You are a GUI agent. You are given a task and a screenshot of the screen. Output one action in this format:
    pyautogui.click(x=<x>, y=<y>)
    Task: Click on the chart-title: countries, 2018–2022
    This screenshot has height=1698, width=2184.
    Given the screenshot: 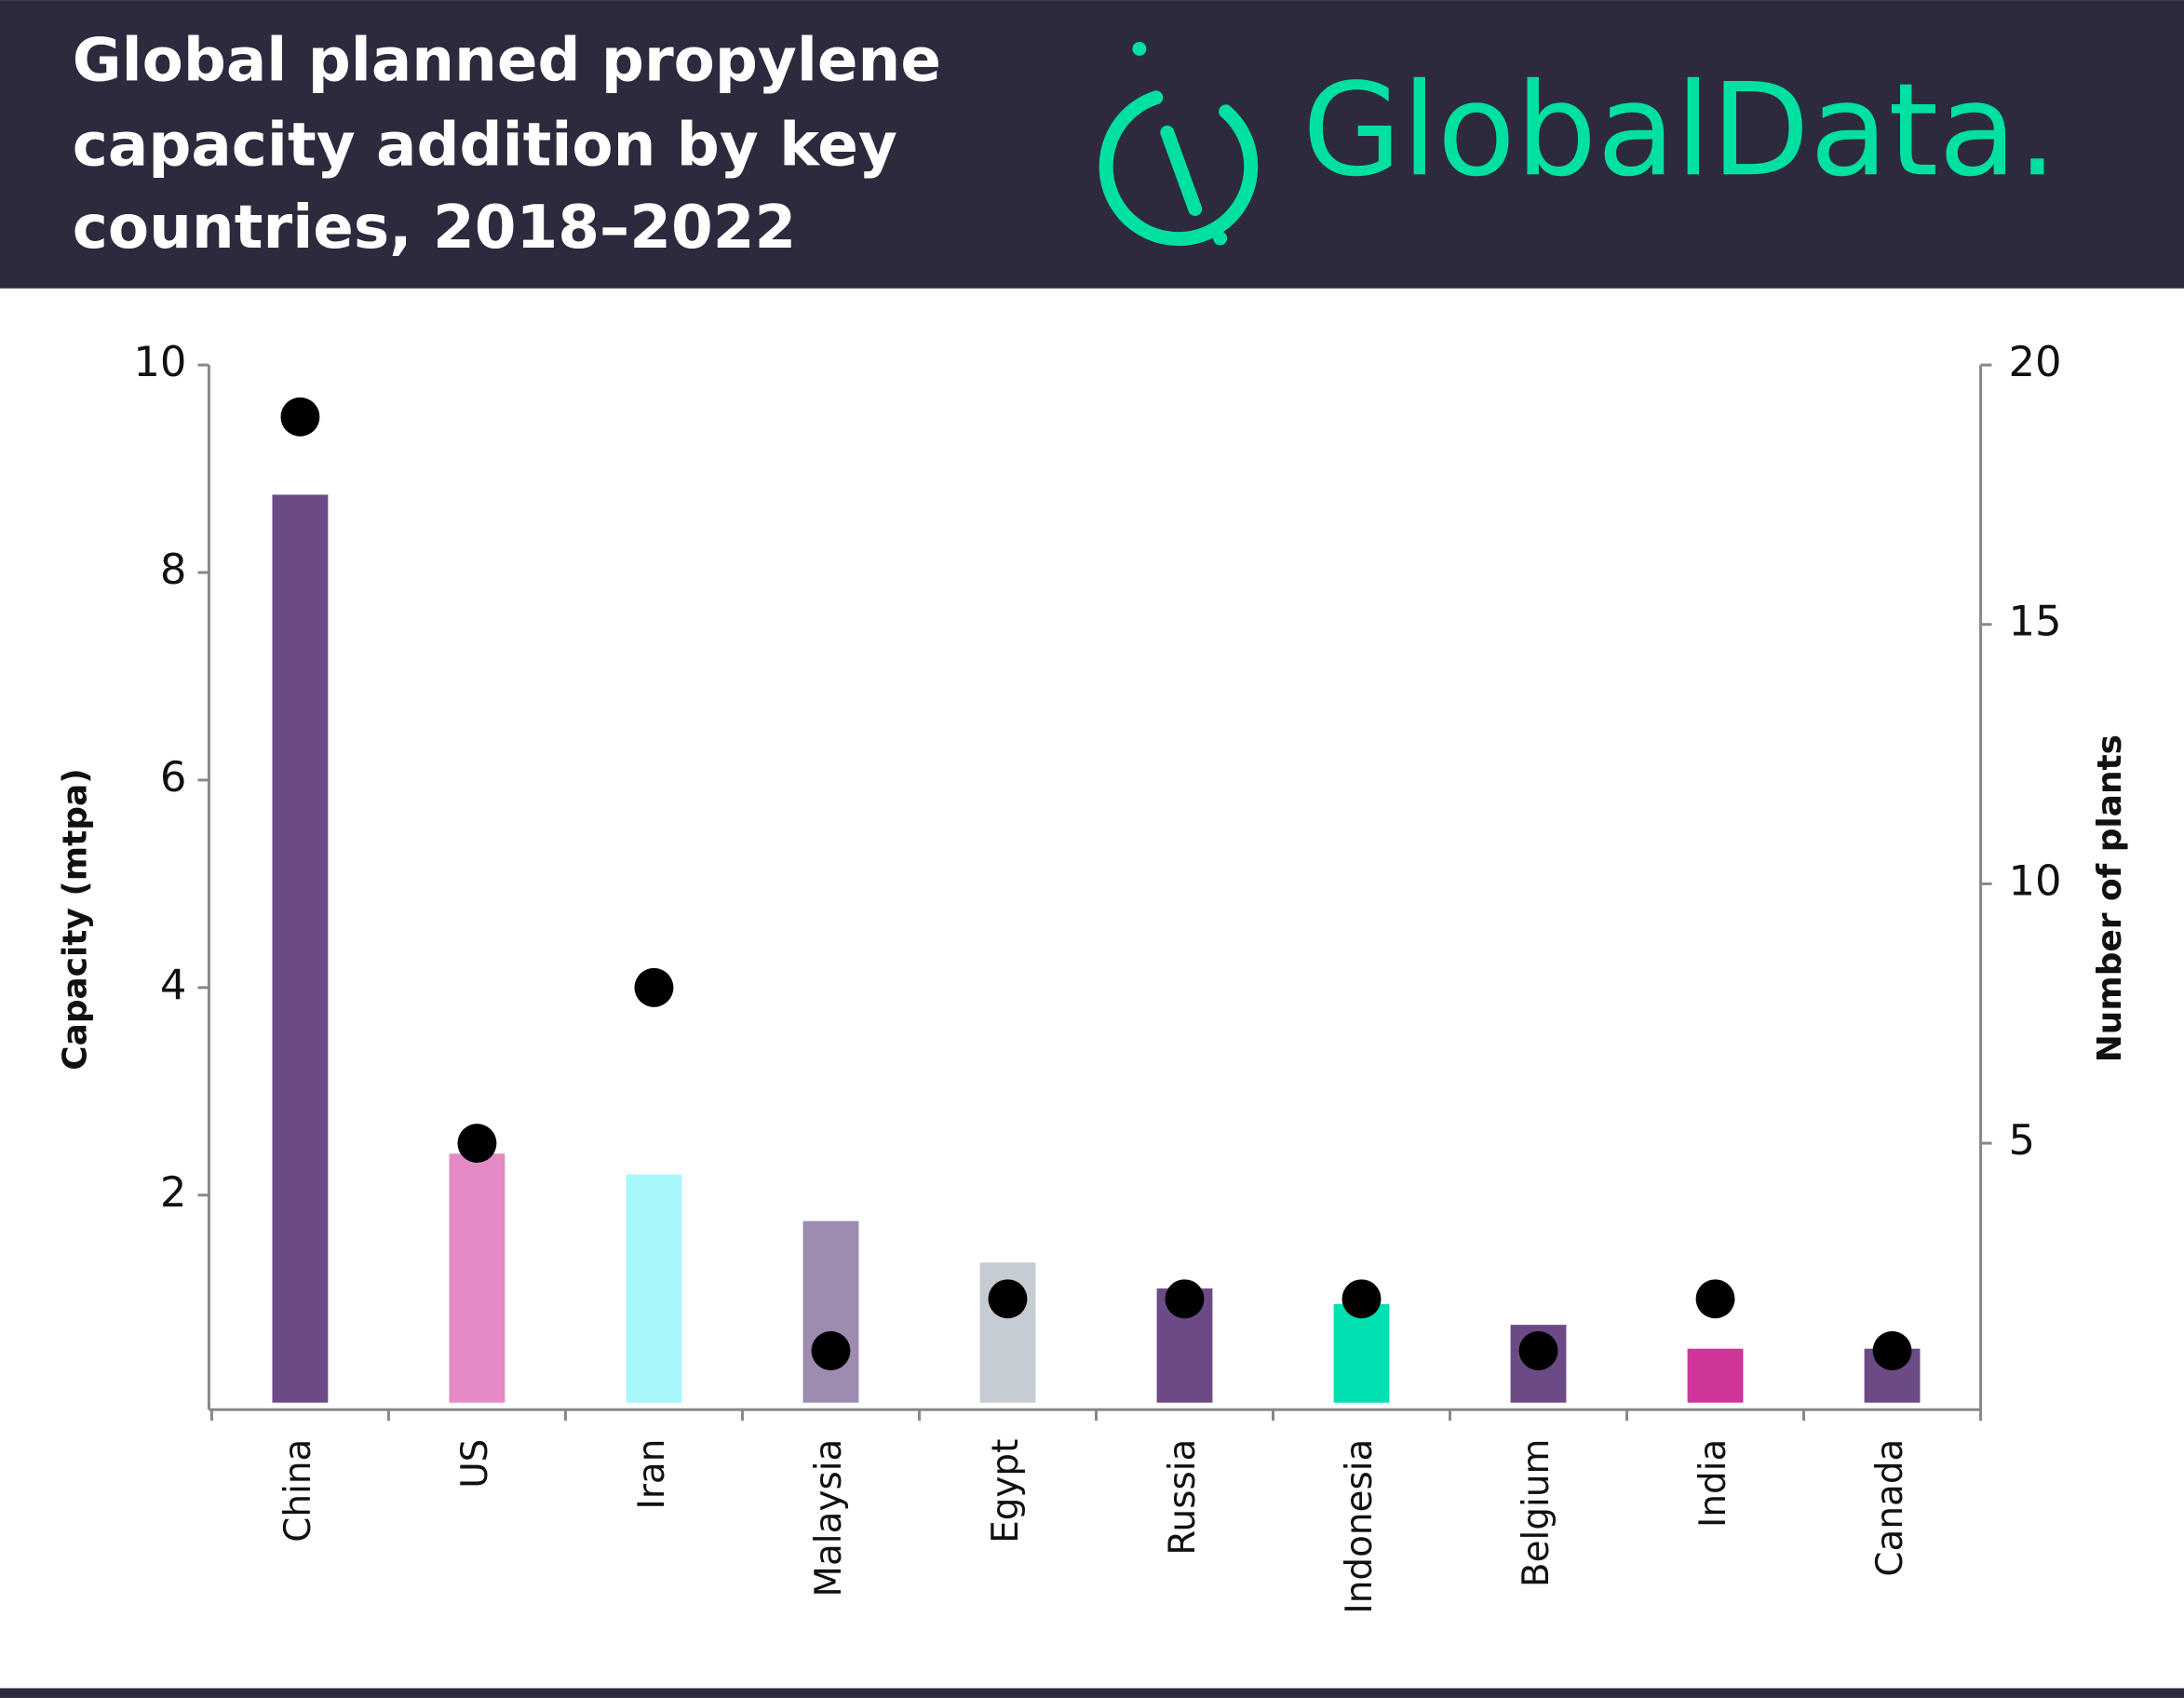 What is the action you would take?
    pyautogui.click(x=434, y=228)
    